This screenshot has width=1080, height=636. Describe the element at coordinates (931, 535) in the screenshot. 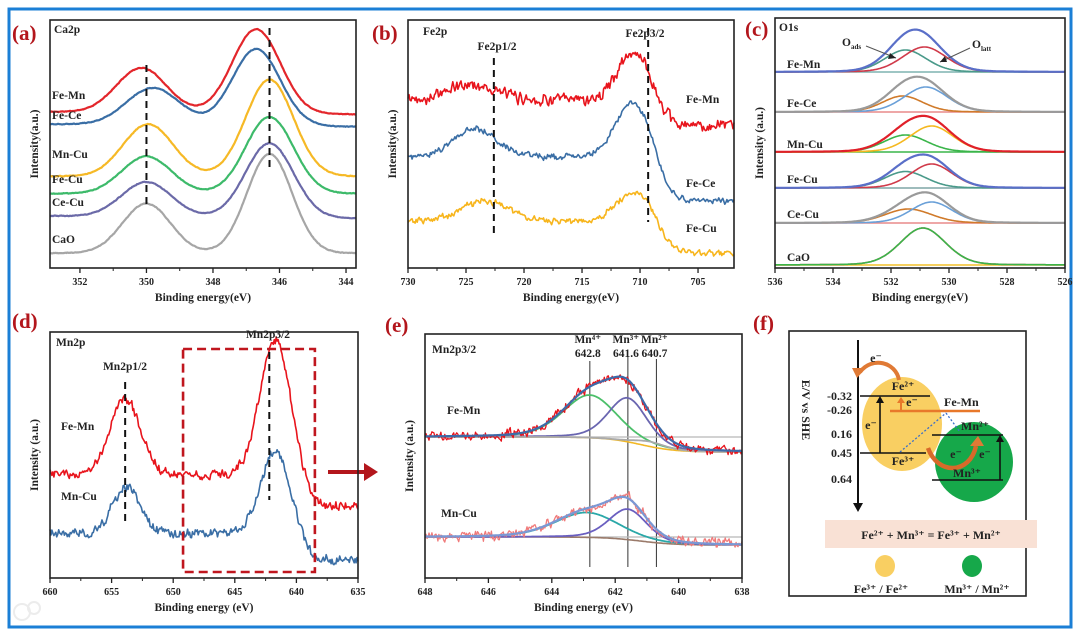

I see `redox-equation: Fe²⁺ + Mn³⁺ = Fe³⁺ + Mn²⁺` at that location.